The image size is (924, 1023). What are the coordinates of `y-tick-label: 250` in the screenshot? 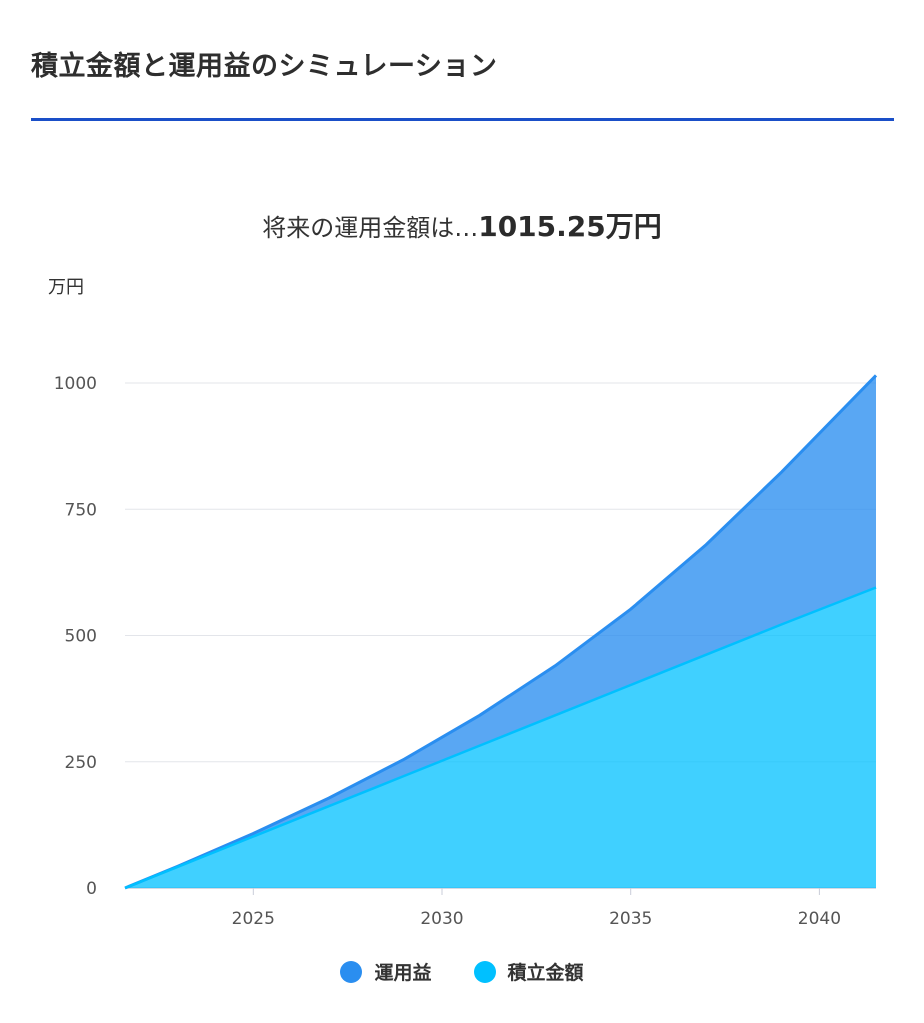 It's located at (81, 763).